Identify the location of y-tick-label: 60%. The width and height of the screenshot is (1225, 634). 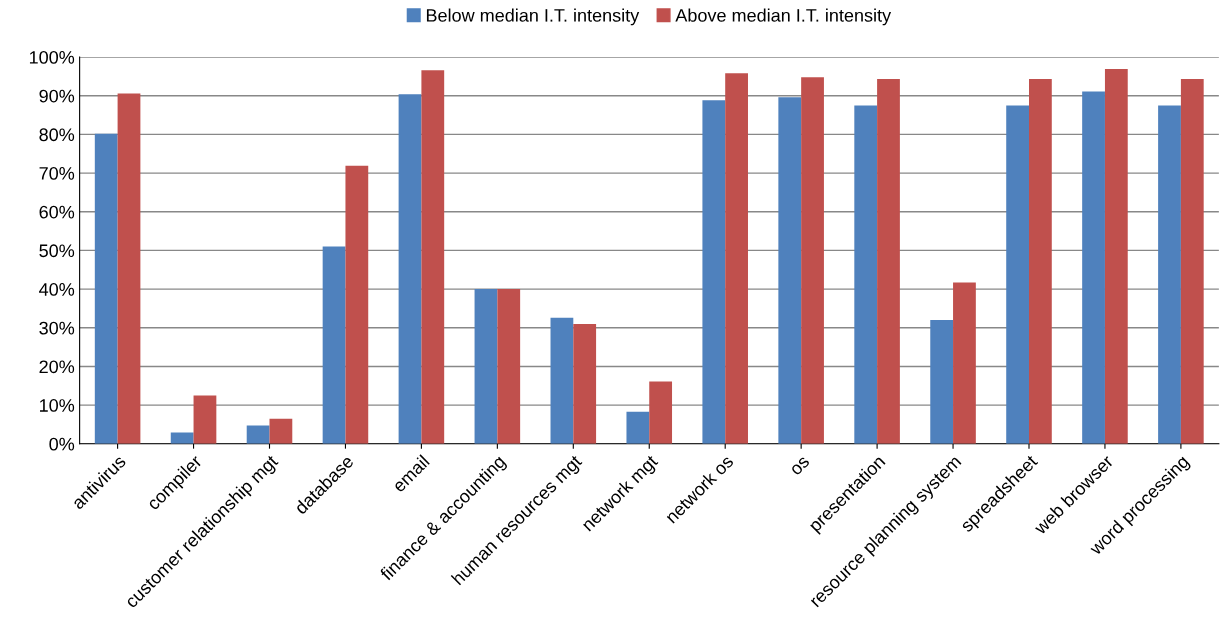
(57, 212).